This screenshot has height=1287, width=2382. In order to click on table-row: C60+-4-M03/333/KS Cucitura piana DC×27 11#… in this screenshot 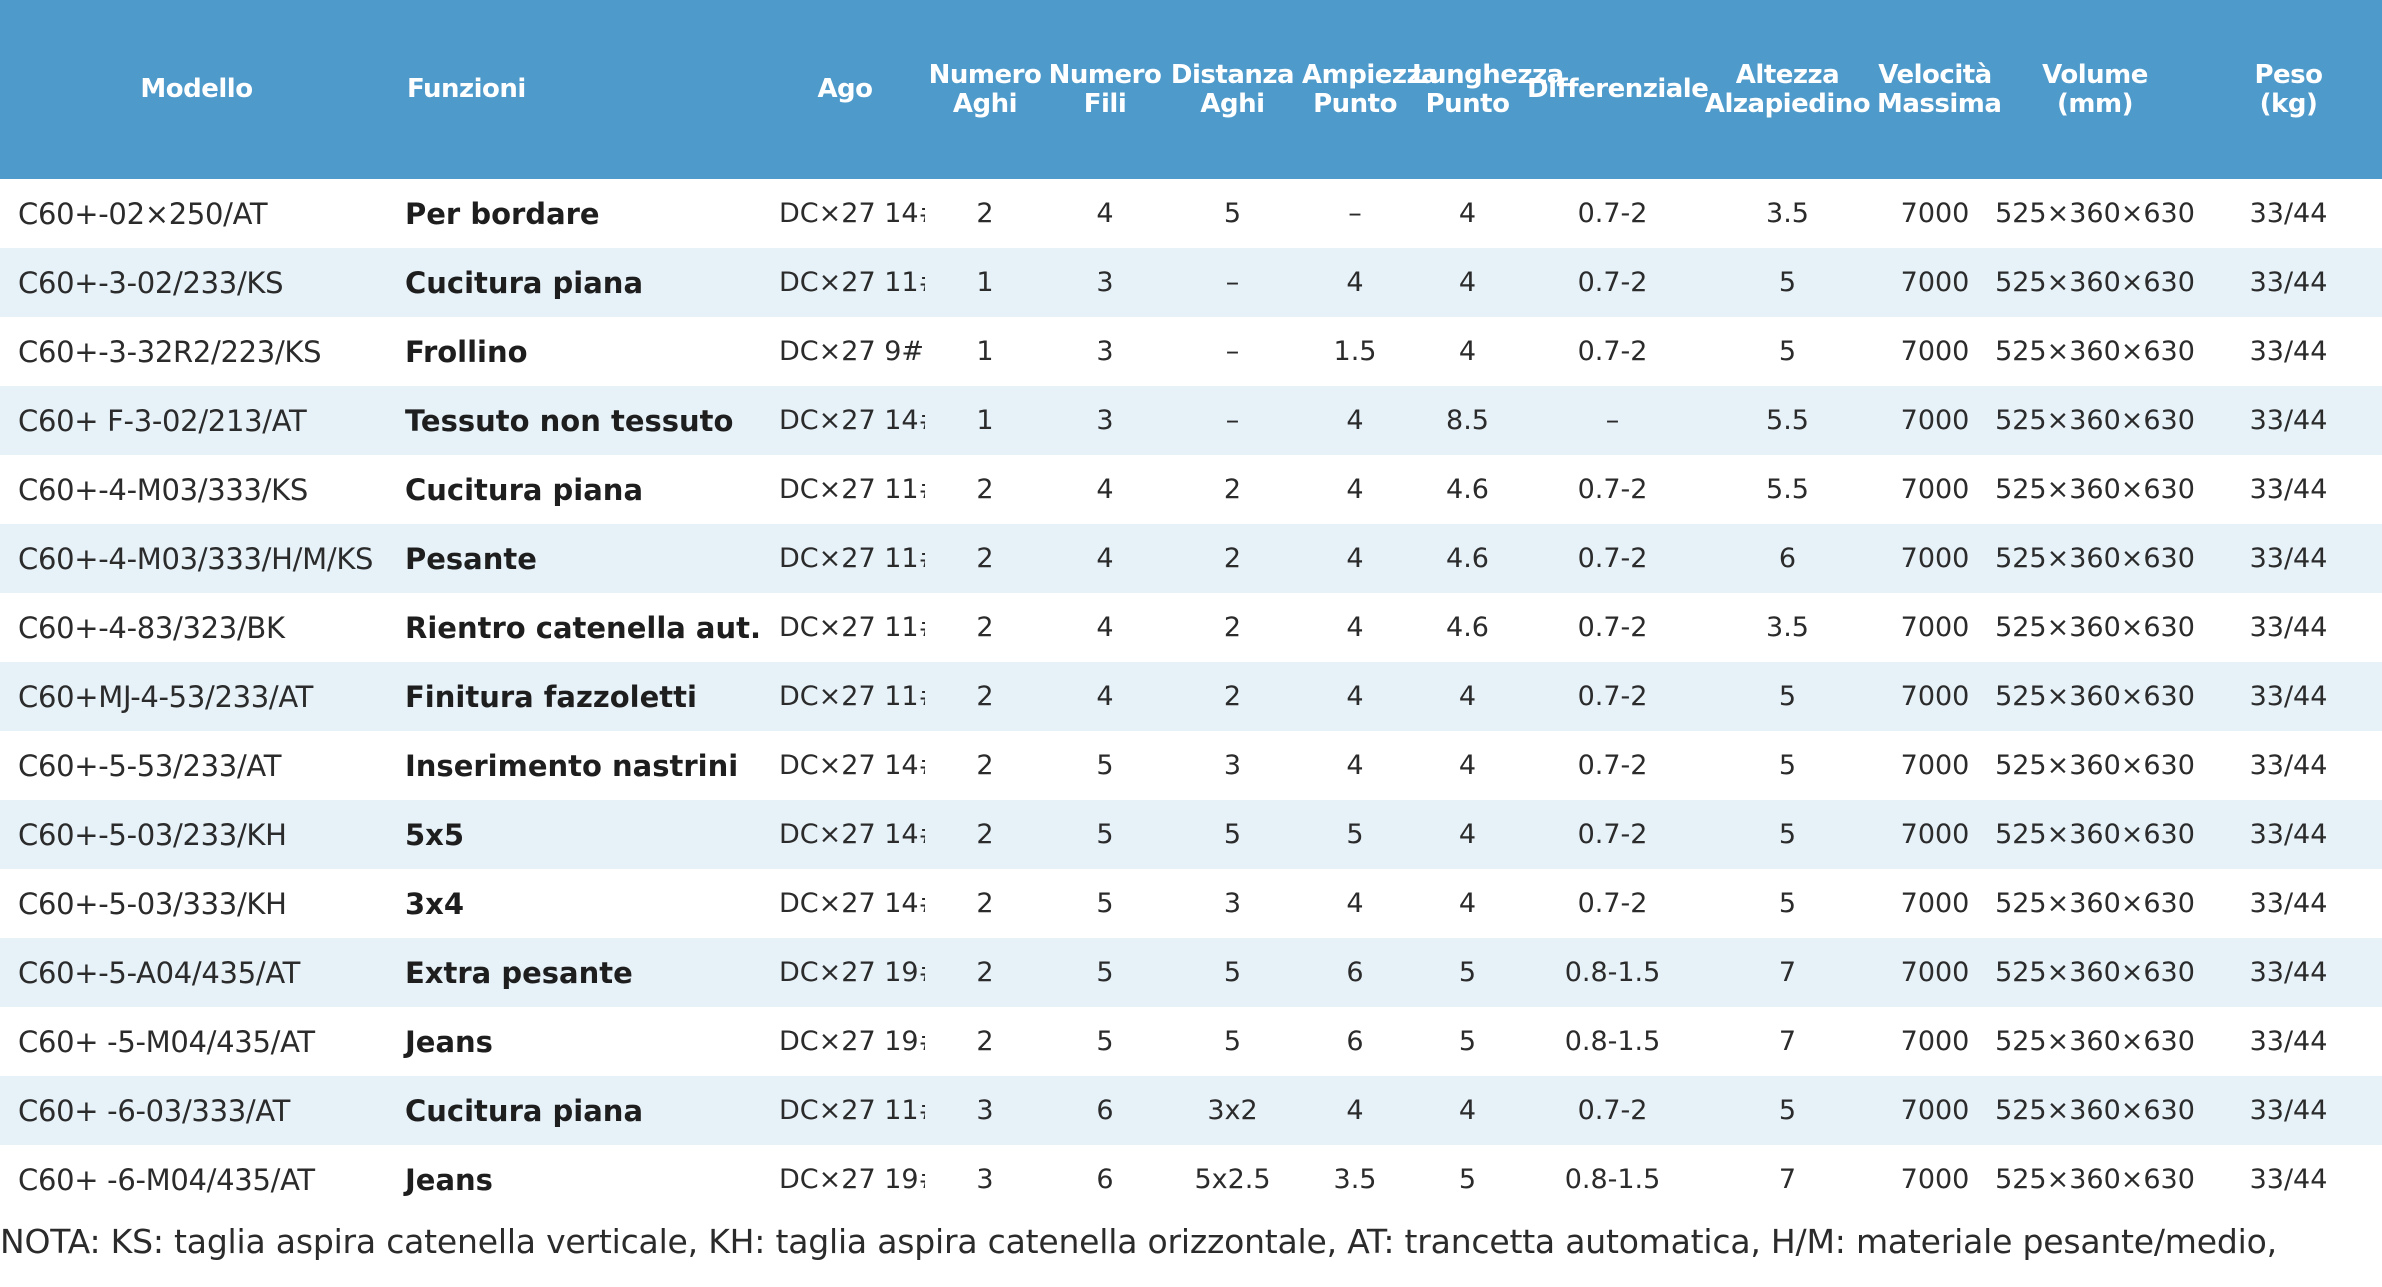, I will do `click(1191, 489)`.